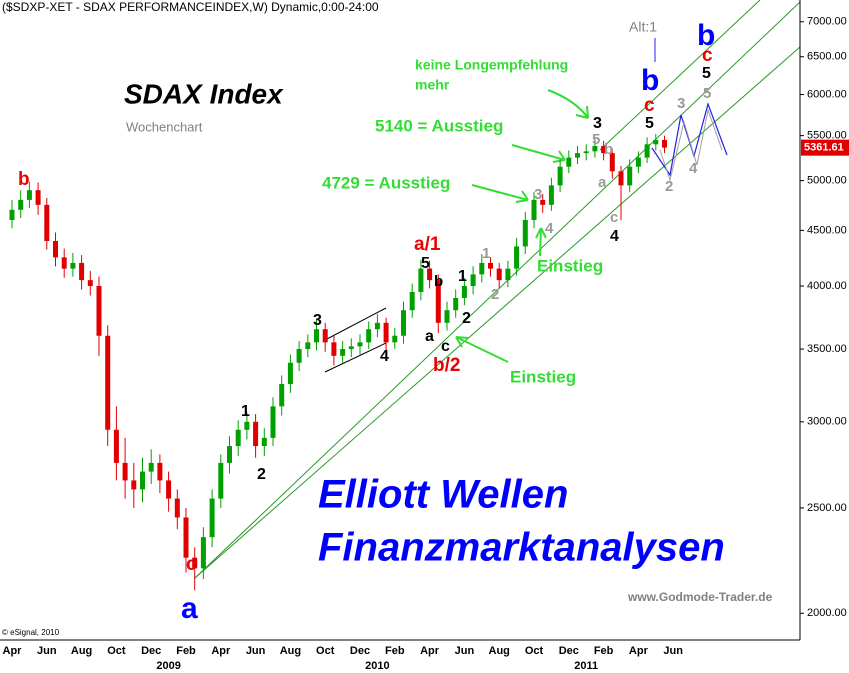  I want to click on triangle-lines, so click(355, 340).